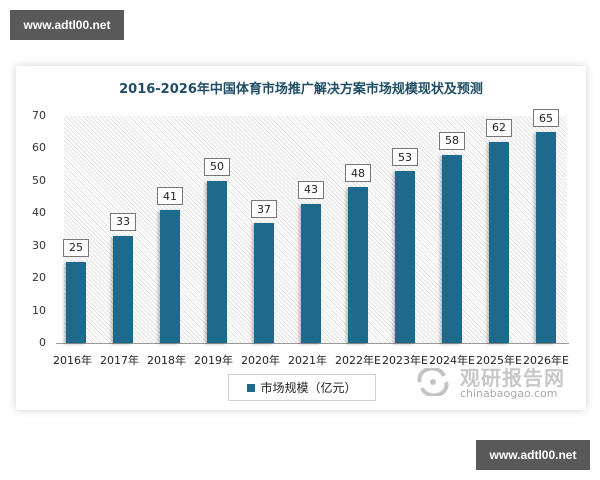 Image resolution: width=600 pixels, height=480 pixels. I want to click on y-tick-label: 10, so click(39, 310).